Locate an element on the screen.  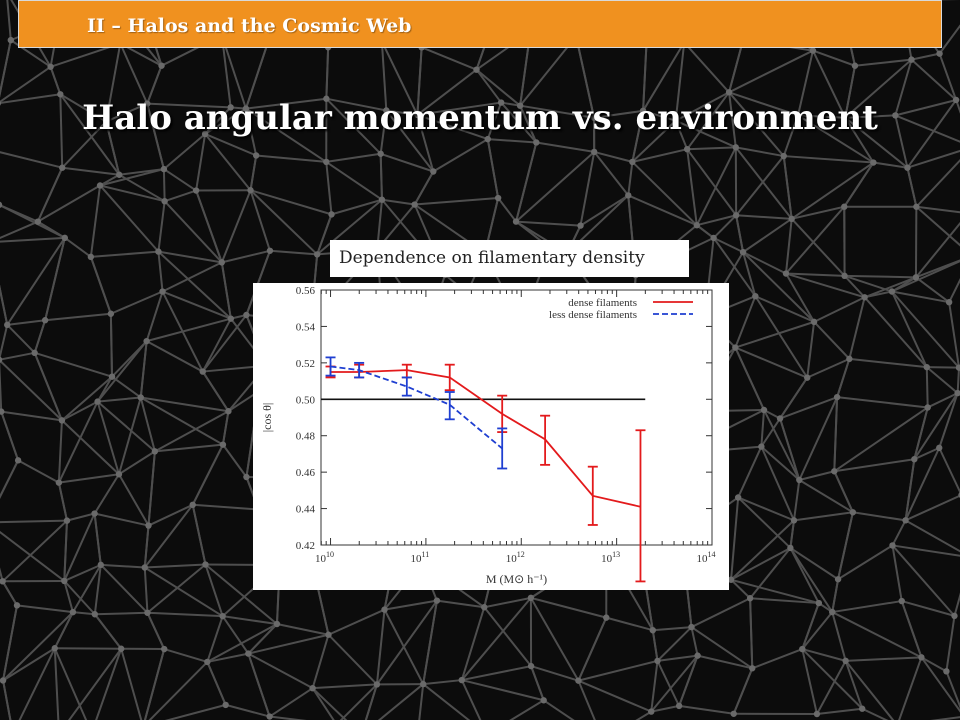
y-tick-label: 0.54 is located at coordinates (306, 327).